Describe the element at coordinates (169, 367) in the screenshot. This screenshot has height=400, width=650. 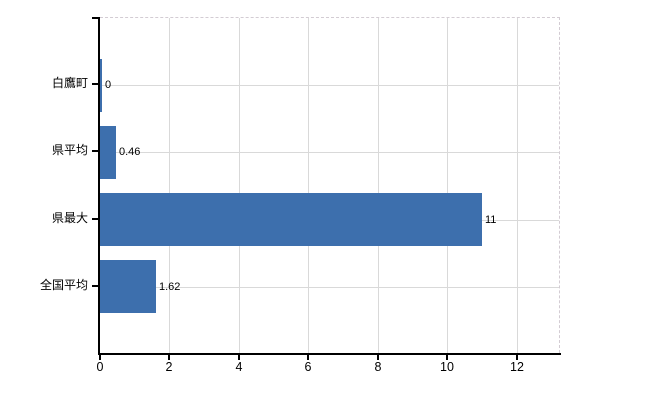
I see `x-axis-tick-label: 2` at that location.